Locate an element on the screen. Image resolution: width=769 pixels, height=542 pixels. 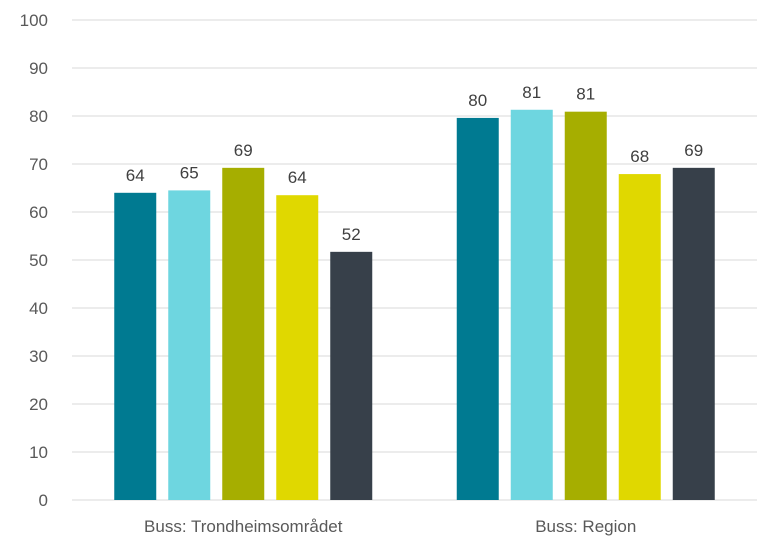
y-tick-label: 80 is located at coordinates (38, 116).